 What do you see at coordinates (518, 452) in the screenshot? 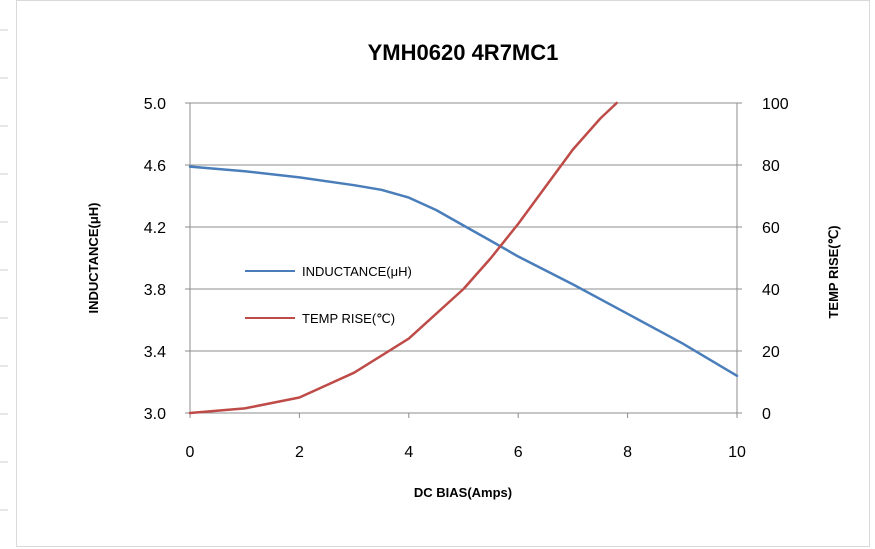
I see `x-tick-label: 6` at bounding box center [518, 452].